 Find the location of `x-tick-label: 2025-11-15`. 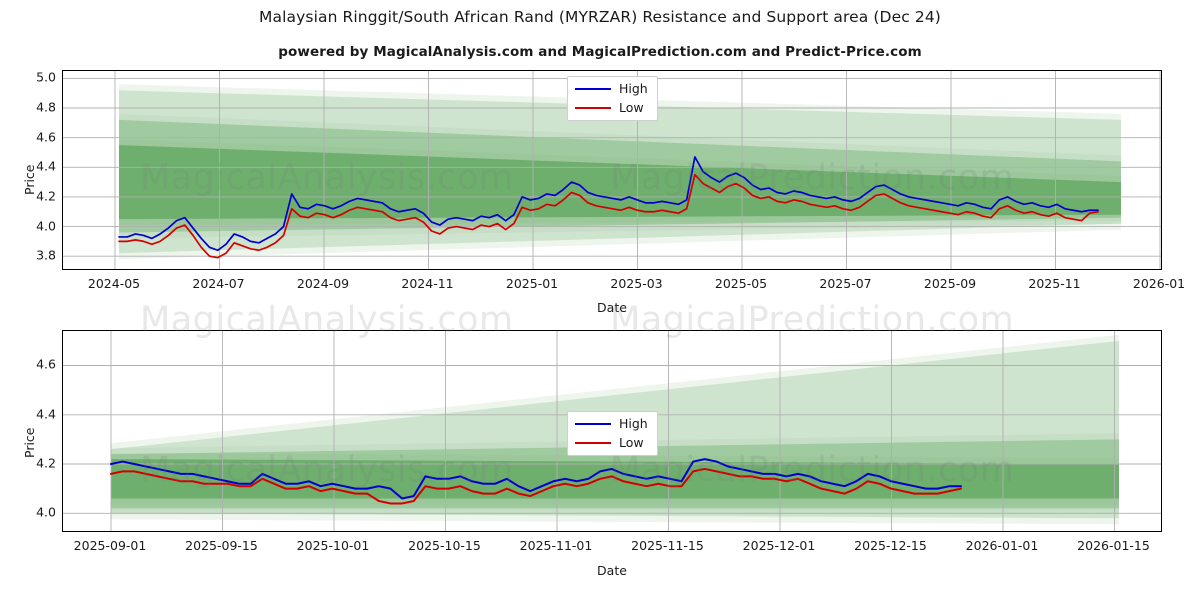

x-tick-label: 2025-11-15 is located at coordinates (667, 545).